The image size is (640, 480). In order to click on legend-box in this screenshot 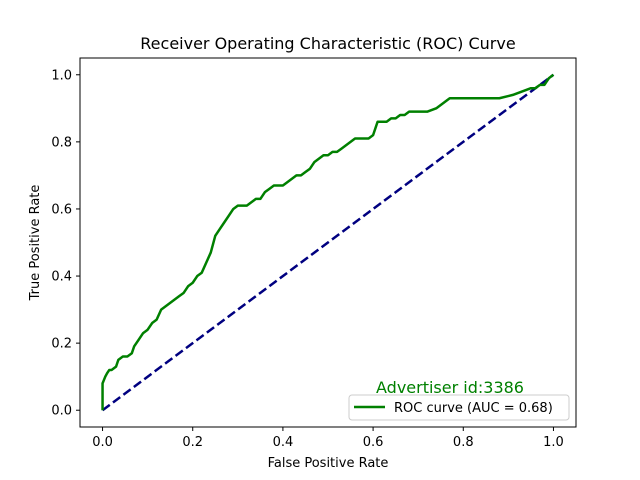, I will do `click(459, 407)`.